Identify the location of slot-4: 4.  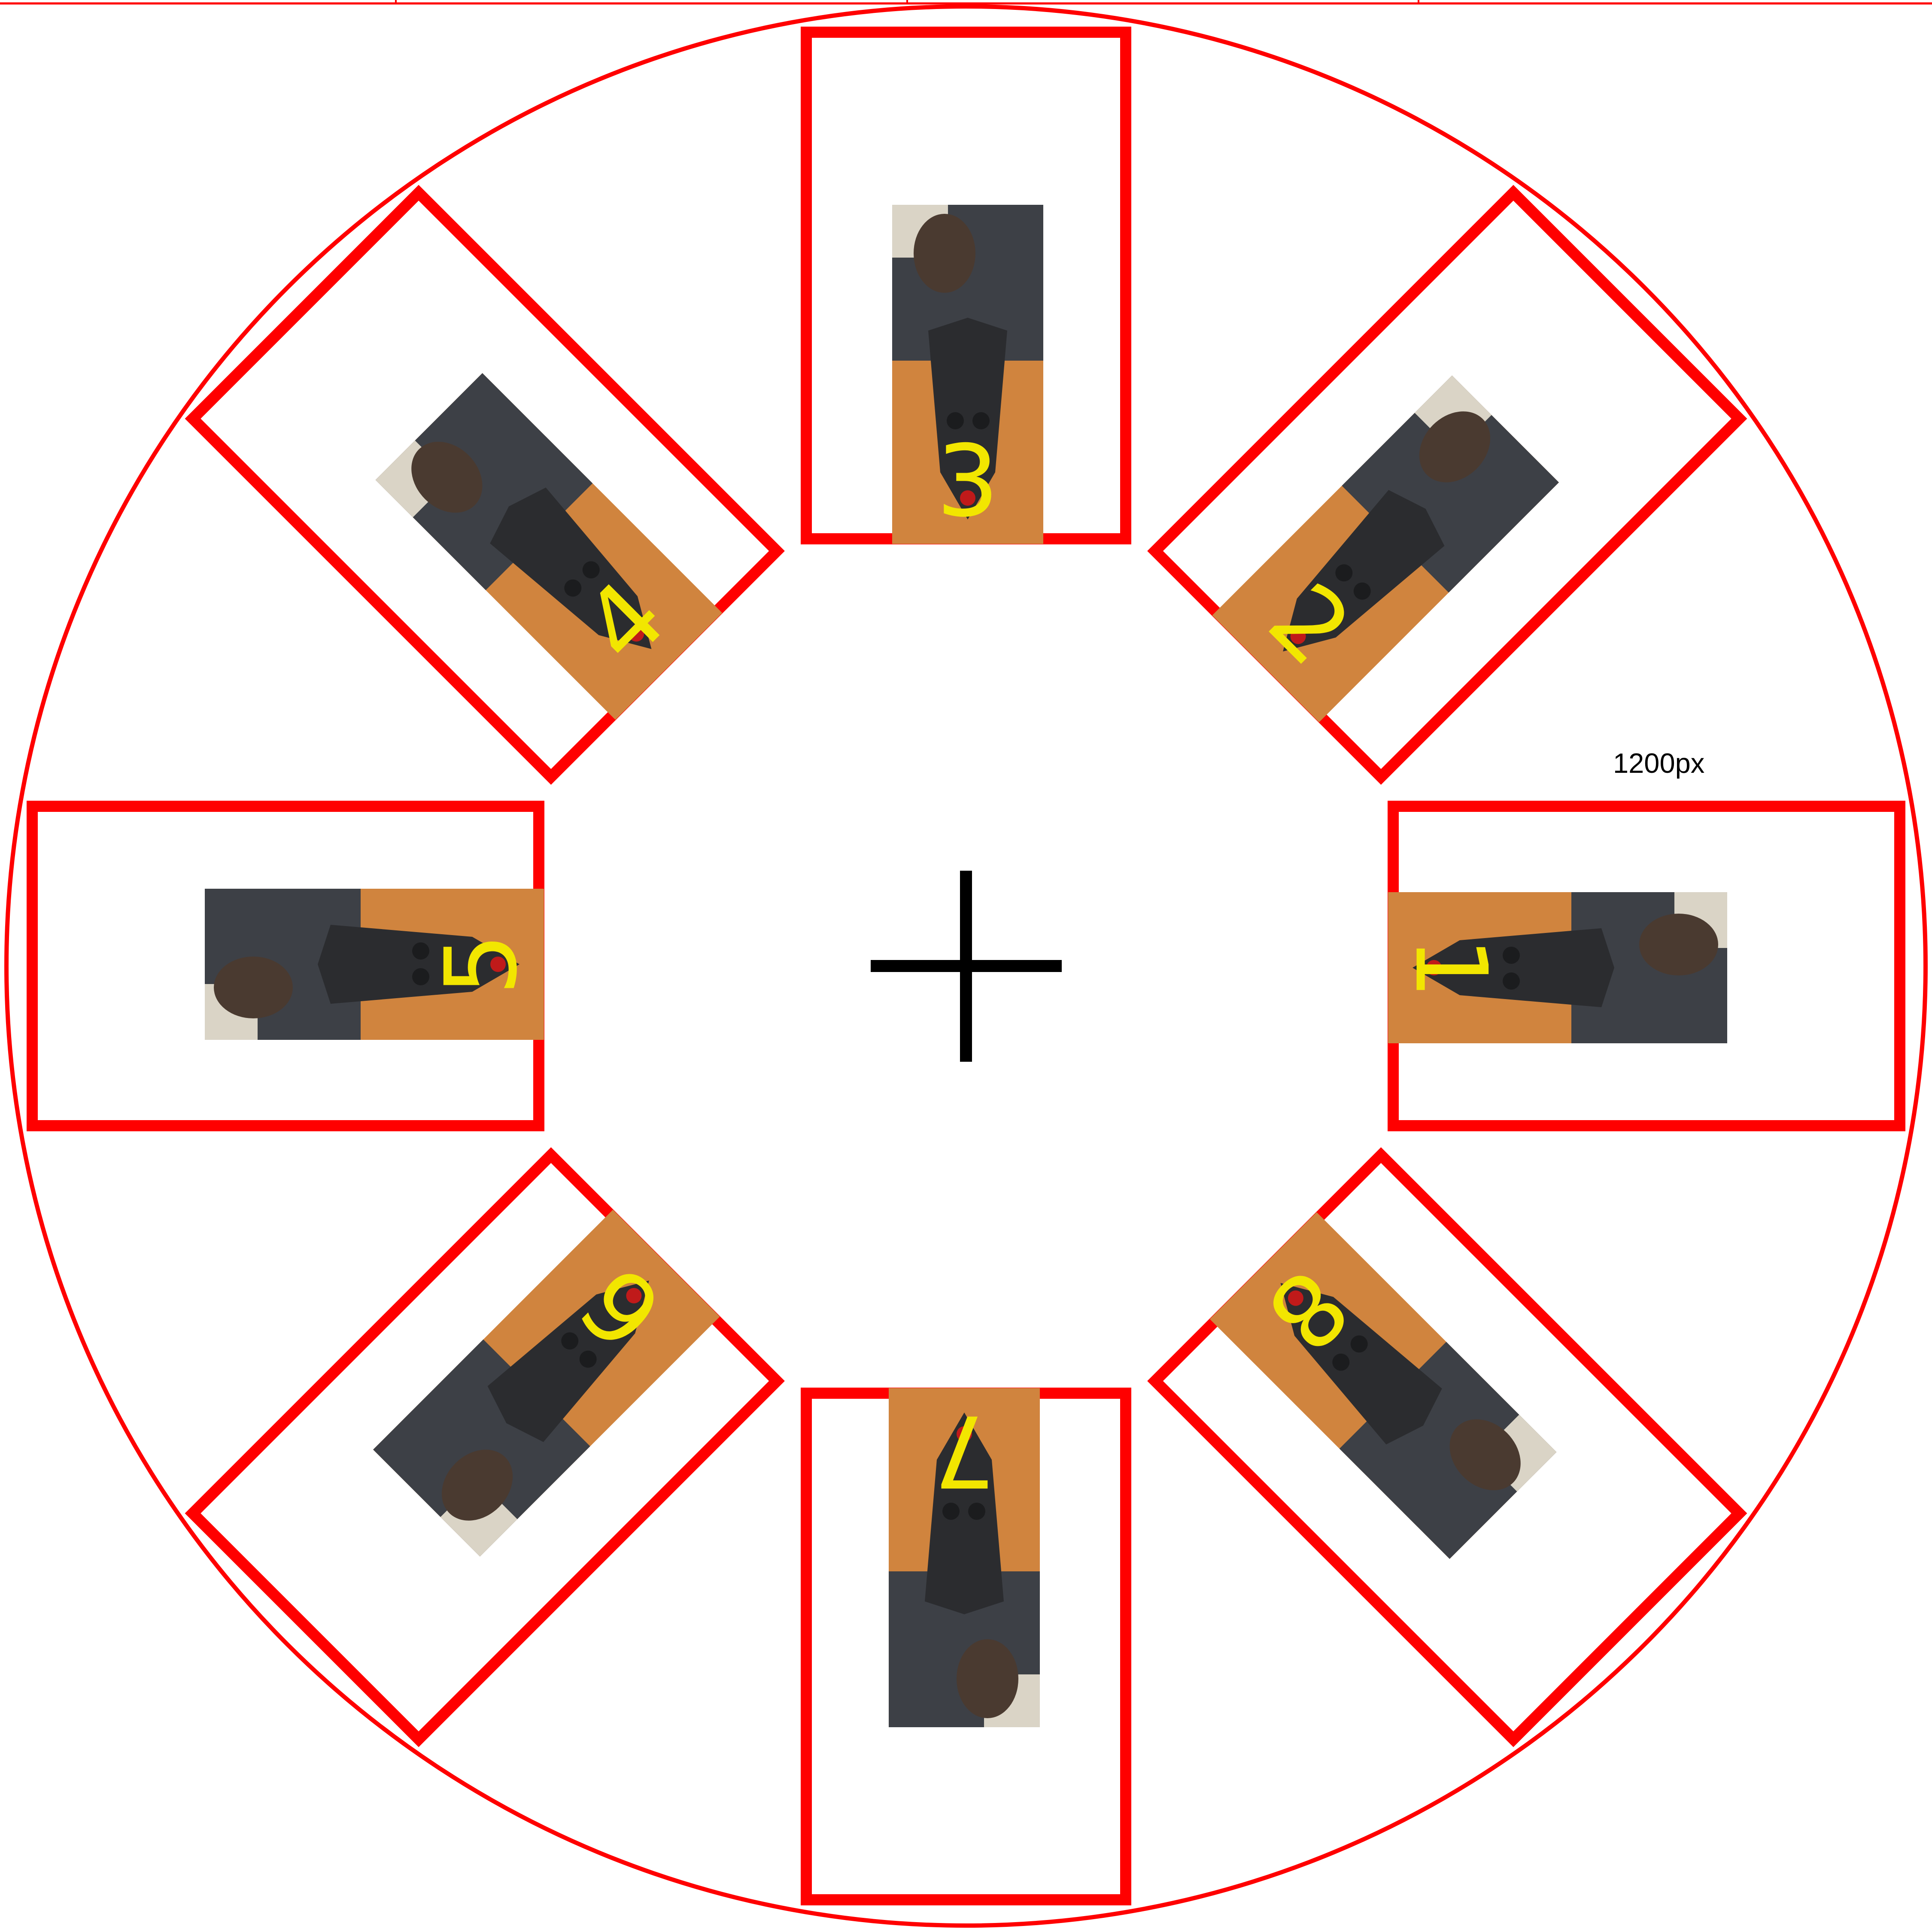
(485, 485).